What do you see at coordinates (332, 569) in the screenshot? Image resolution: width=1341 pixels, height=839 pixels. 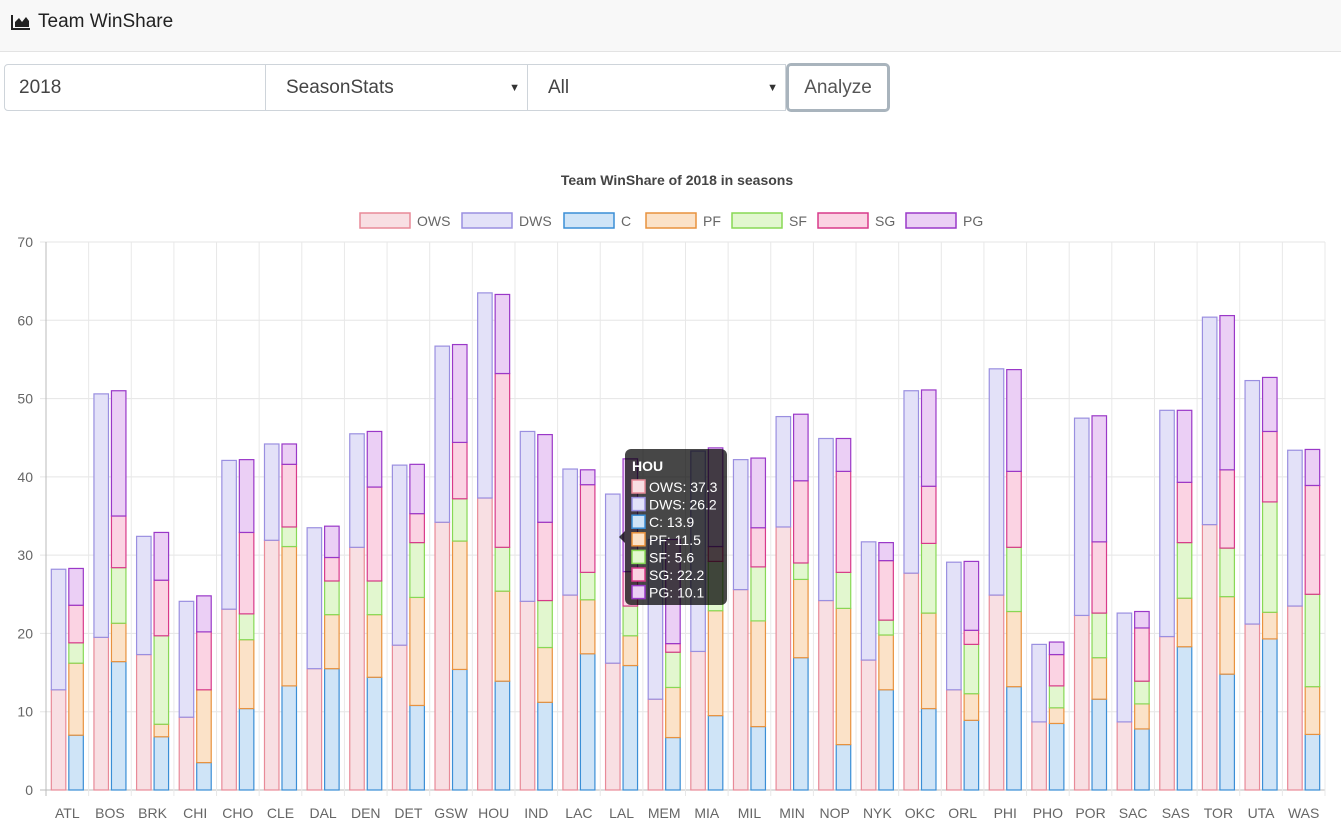 I see `bar-dal-sg` at bounding box center [332, 569].